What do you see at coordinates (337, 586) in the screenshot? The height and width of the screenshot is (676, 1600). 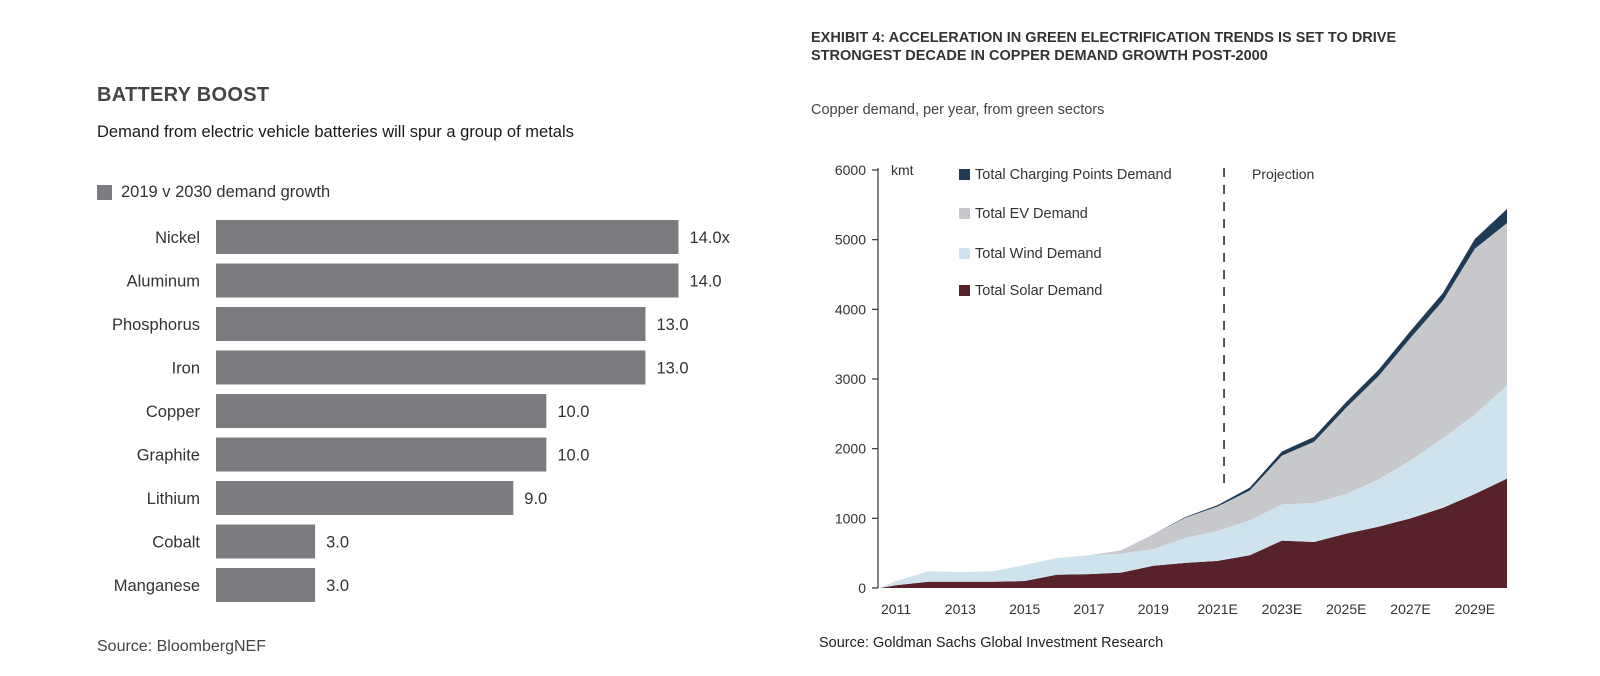 I see `value-label-manganese: 3.0` at bounding box center [337, 586].